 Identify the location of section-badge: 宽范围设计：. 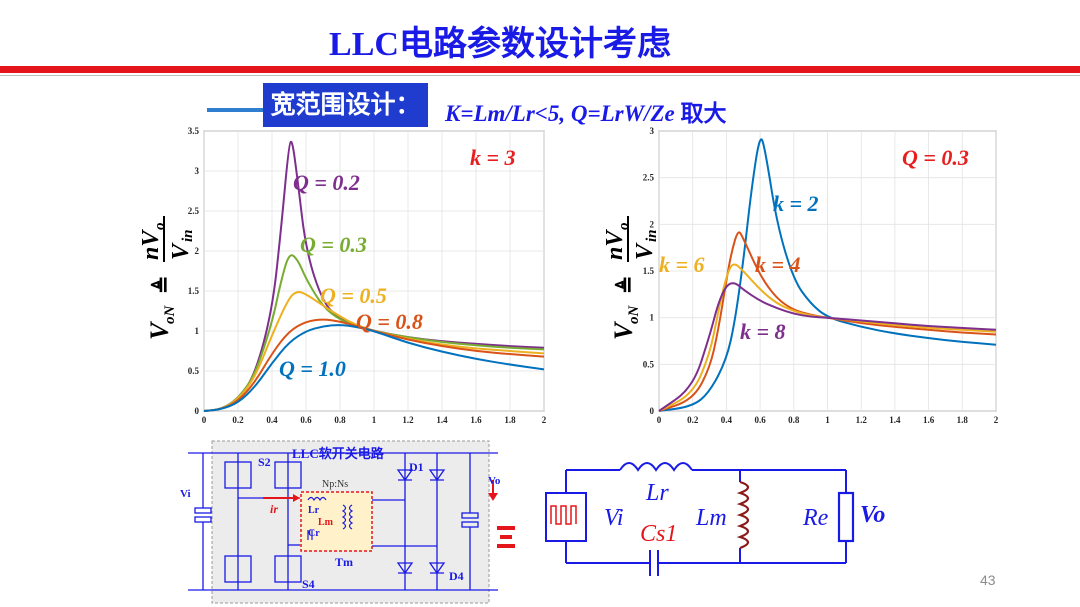
(345, 105).